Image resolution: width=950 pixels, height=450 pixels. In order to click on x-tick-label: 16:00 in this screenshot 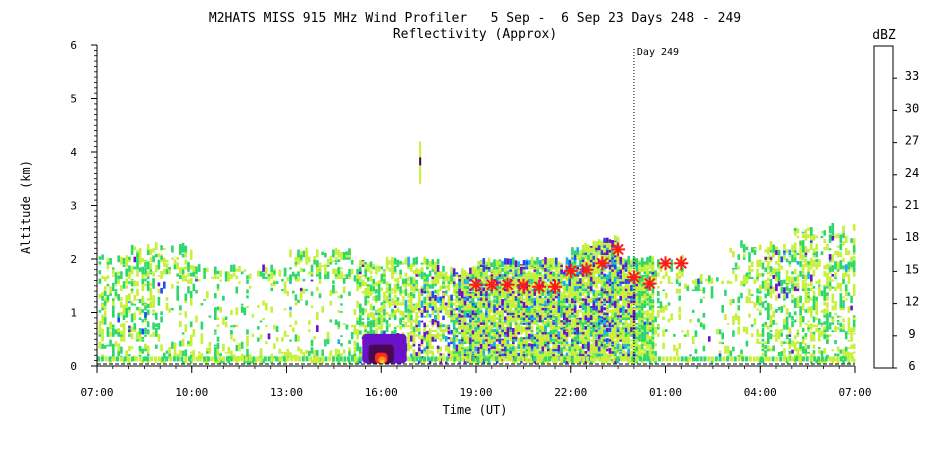, I will do `click(381, 392)`.